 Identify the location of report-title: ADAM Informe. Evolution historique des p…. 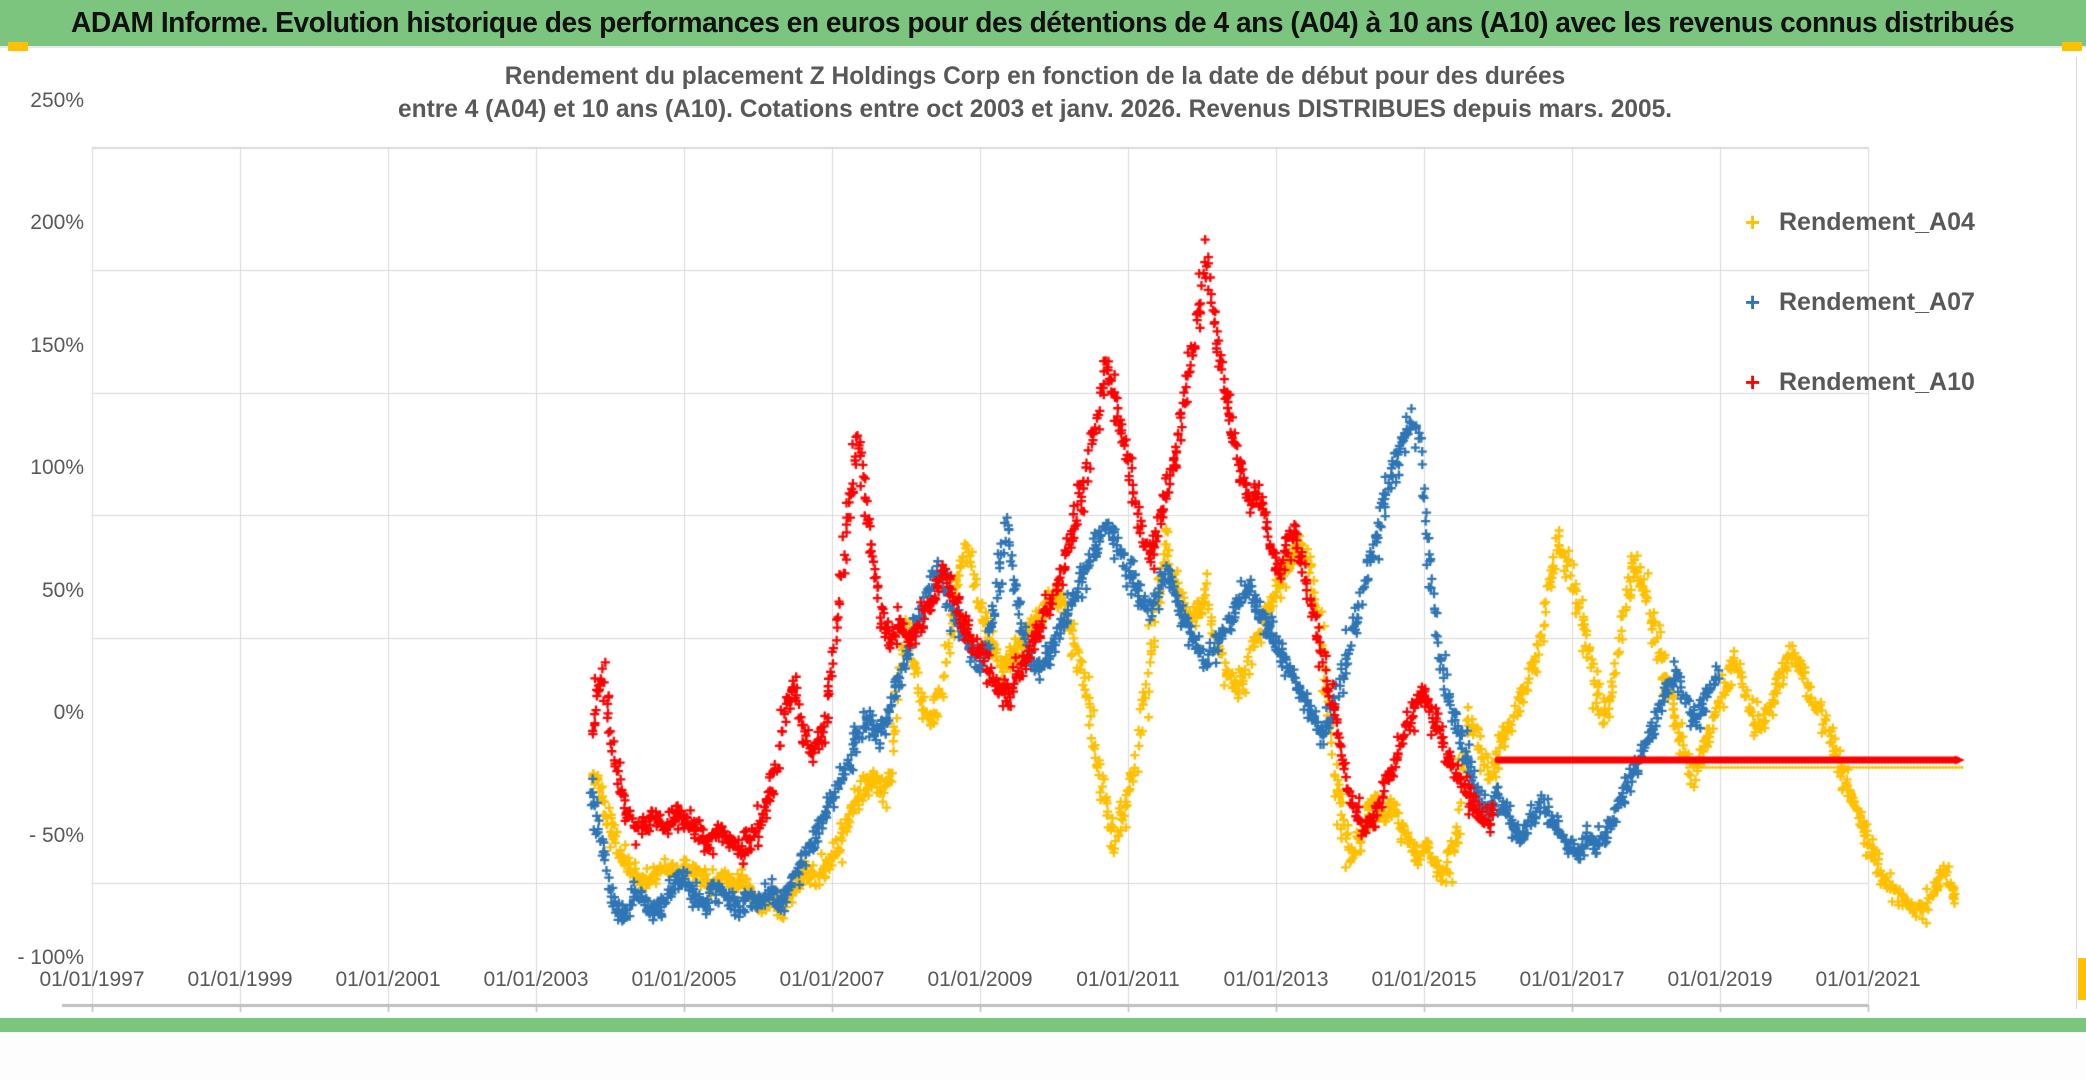
(1043, 22).